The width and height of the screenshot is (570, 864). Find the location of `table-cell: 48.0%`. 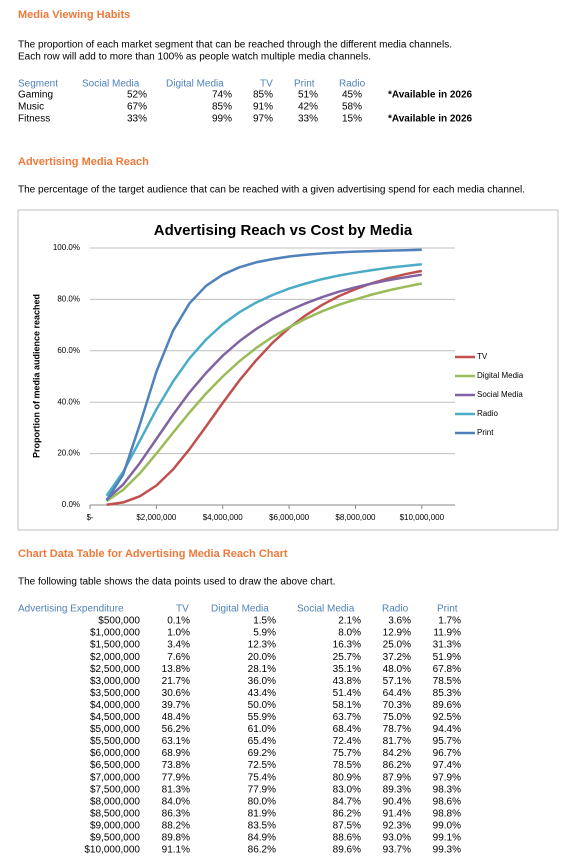

table-cell: 48.0% is located at coordinates (397, 669).